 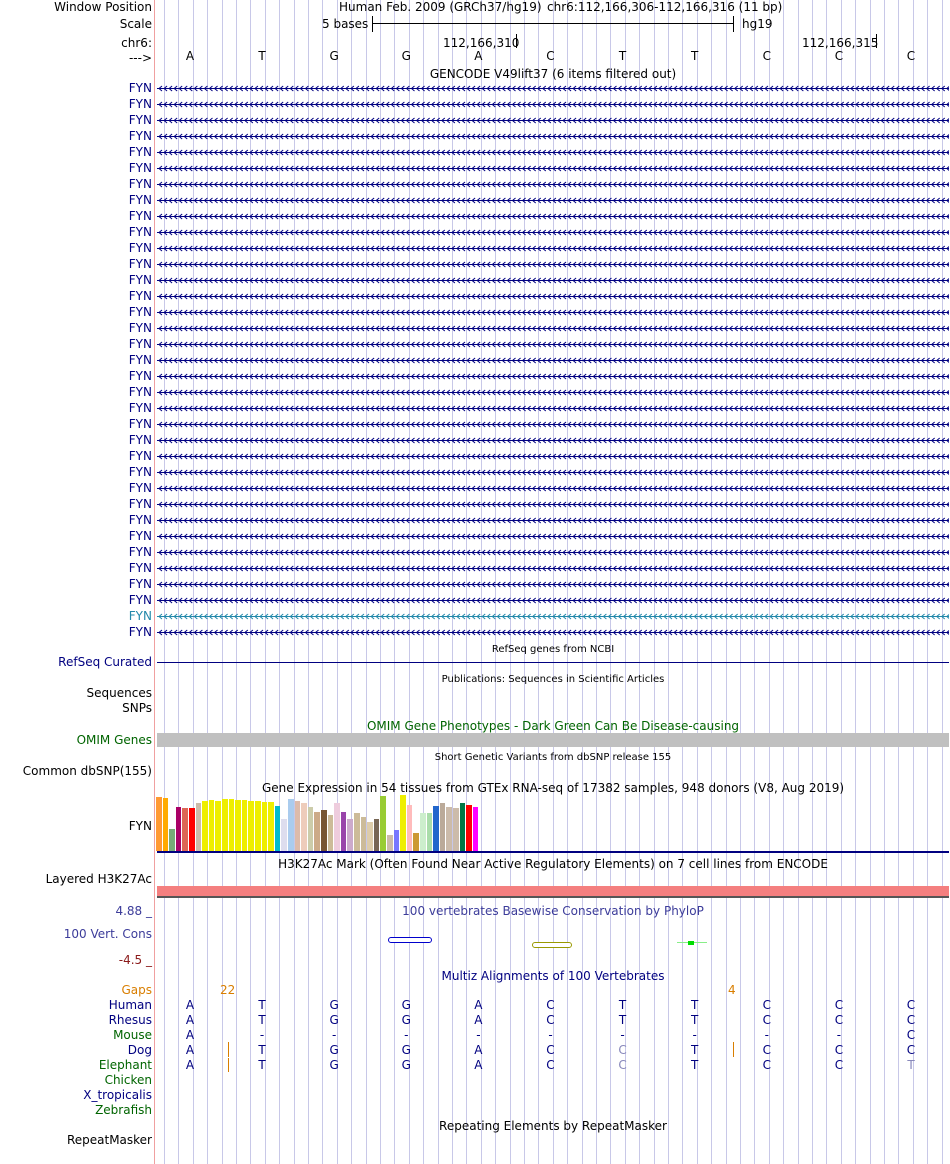 What do you see at coordinates (140, 58) in the screenshot?
I see `strand-arrow-label: --->` at bounding box center [140, 58].